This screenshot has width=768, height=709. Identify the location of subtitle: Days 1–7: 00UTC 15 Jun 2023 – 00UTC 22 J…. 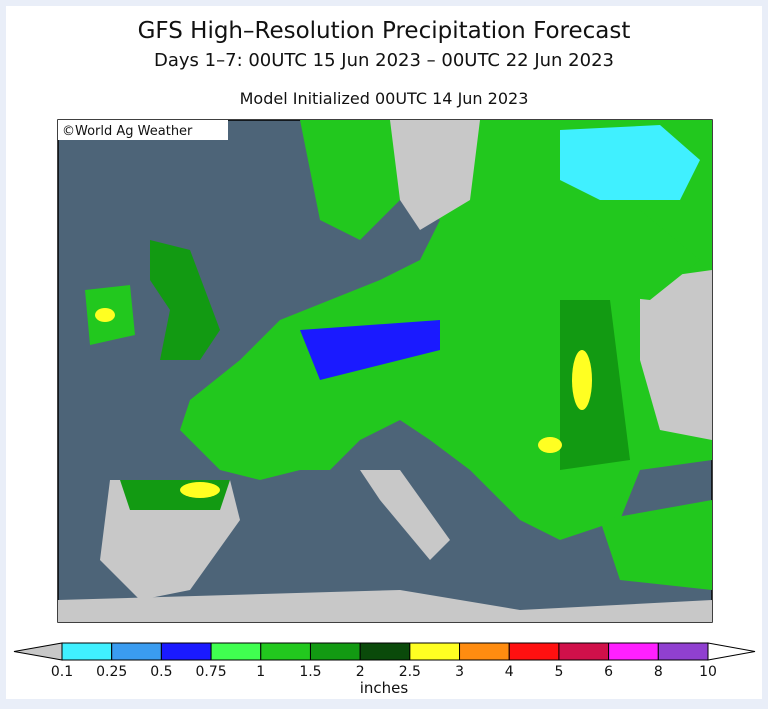
(384, 60).